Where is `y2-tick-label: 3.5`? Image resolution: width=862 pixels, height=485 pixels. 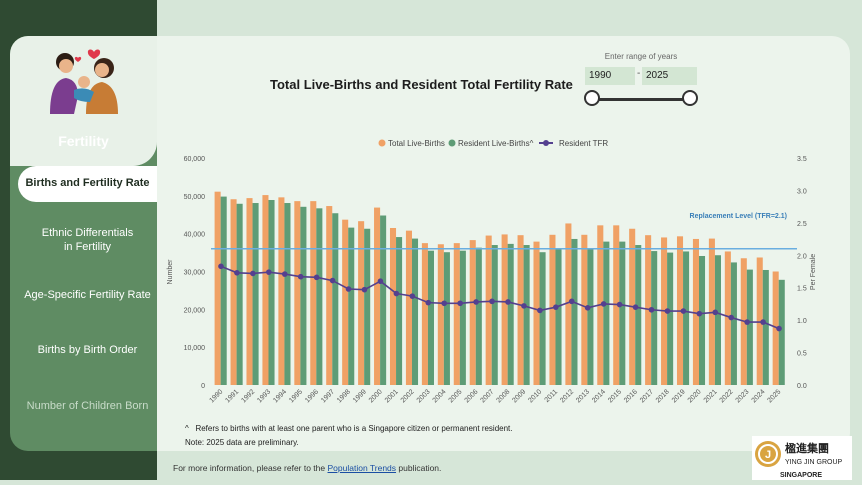
y2-tick-label: 3.5 is located at coordinates (802, 159).